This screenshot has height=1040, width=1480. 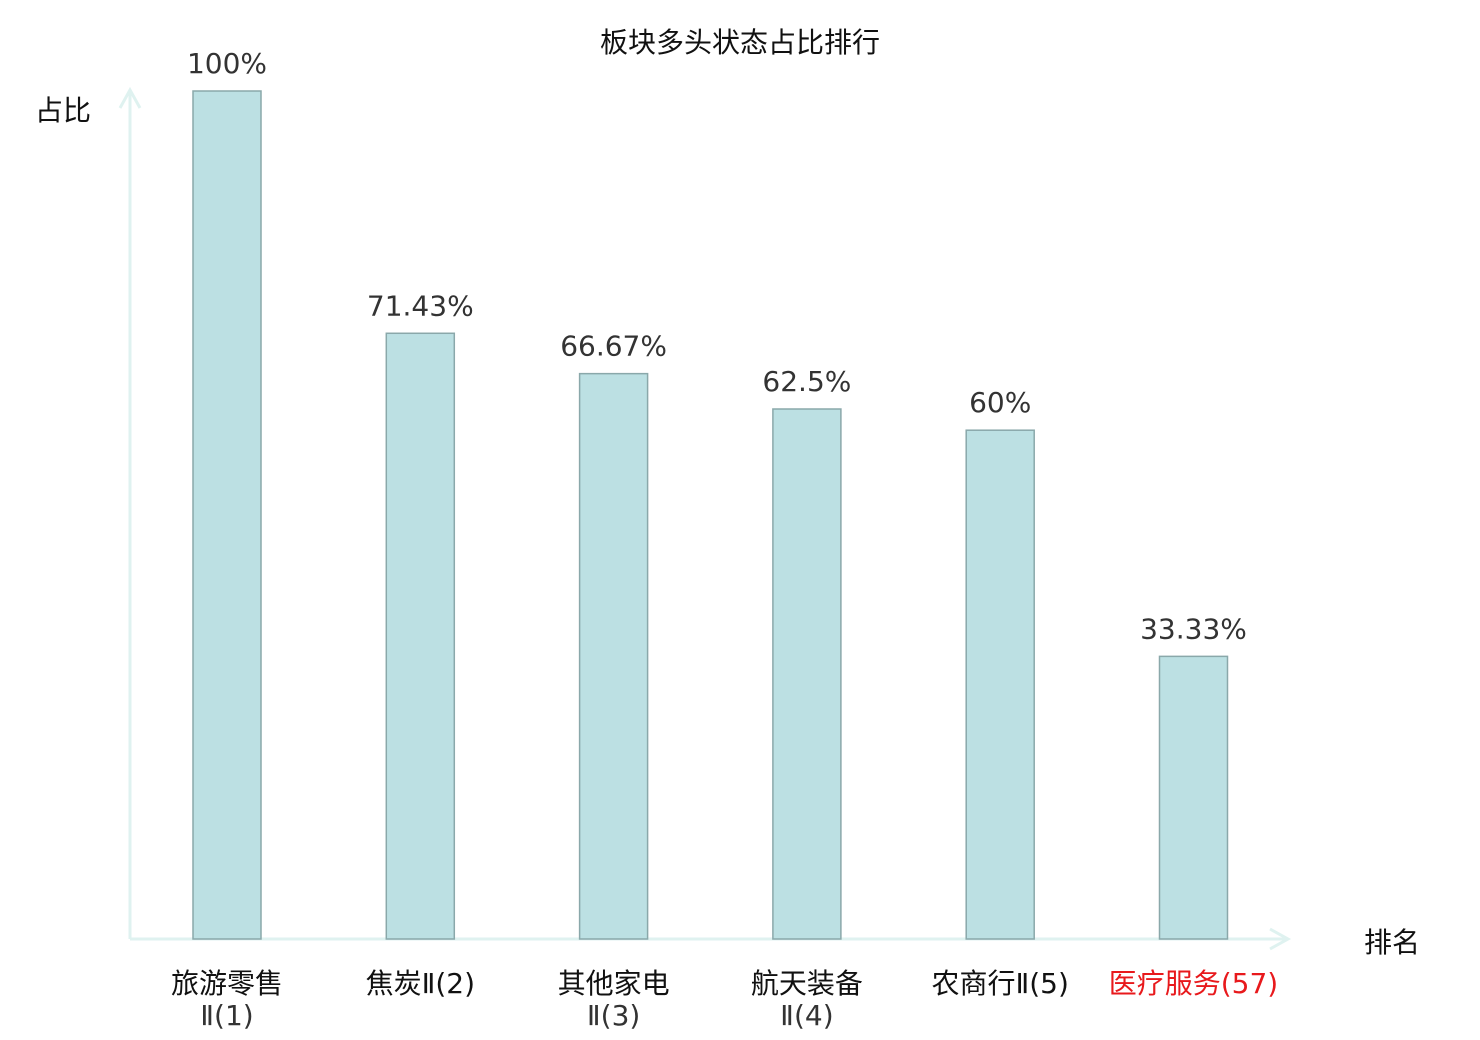 What do you see at coordinates (227, 999) in the screenshot?
I see `x-tick-label: 旅游零售 Ⅱ(1)` at bounding box center [227, 999].